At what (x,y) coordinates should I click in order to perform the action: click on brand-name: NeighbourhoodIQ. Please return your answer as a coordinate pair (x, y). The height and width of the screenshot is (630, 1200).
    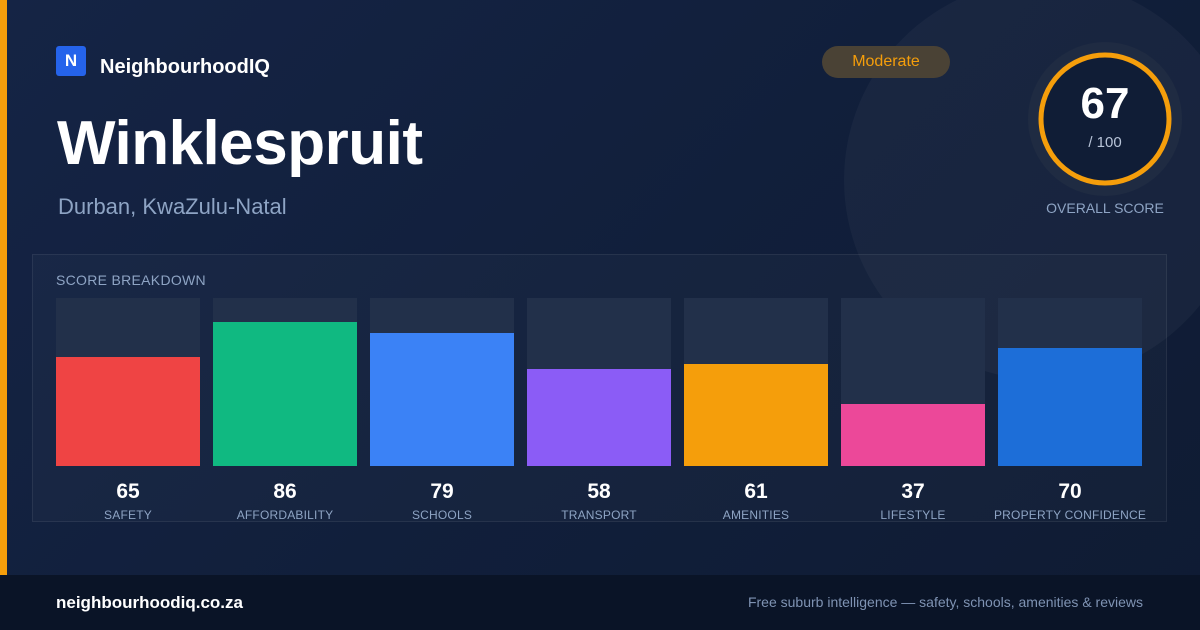
    Looking at the image, I should click on (185, 67).